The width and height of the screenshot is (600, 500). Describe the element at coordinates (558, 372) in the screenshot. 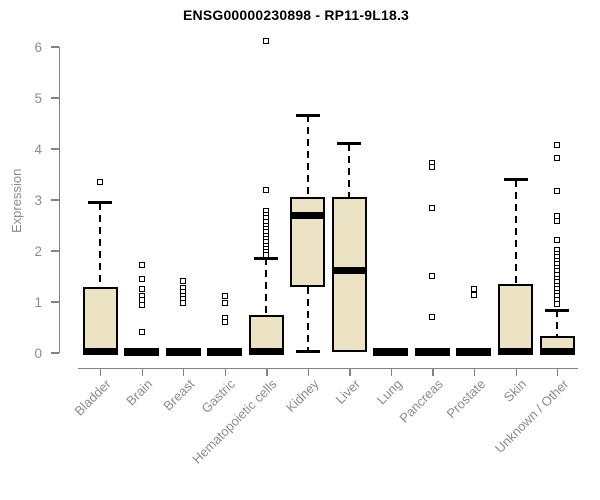

I see `x-axis-tick-unknown-other` at that location.